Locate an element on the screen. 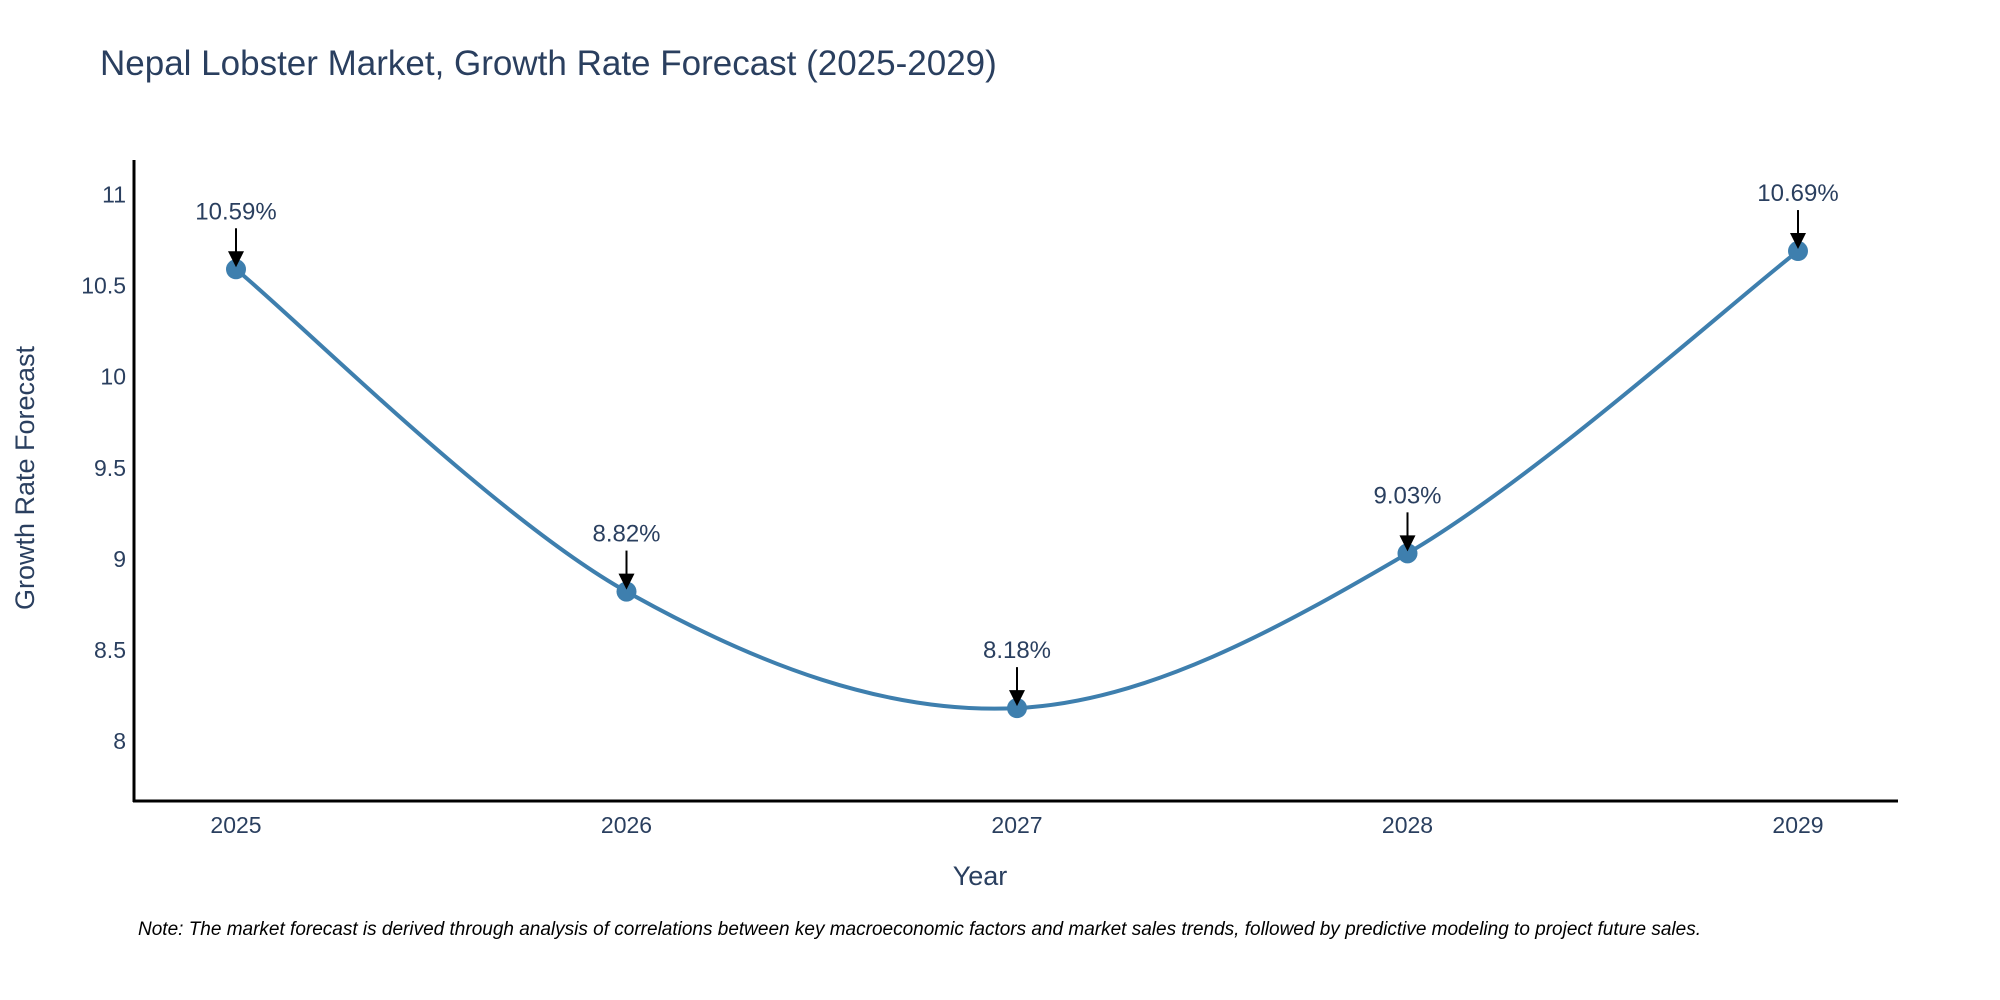 The width and height of the screenshot is (2000, 1000). x-tick-label: 2029 is located at coordinates (1797, 825).